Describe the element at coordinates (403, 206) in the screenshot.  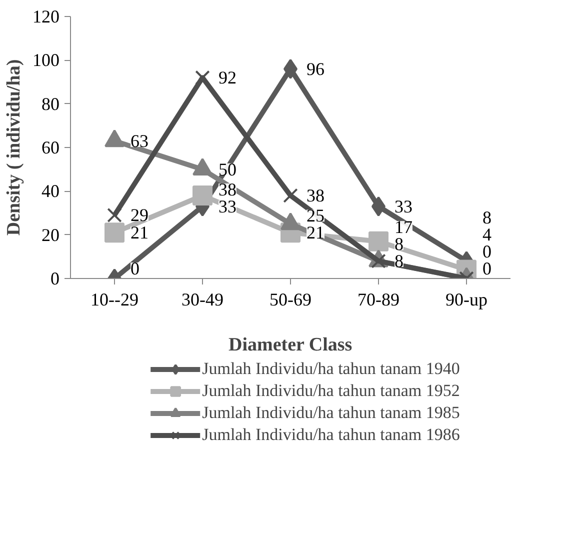
I see `data-label: 33` at that location.